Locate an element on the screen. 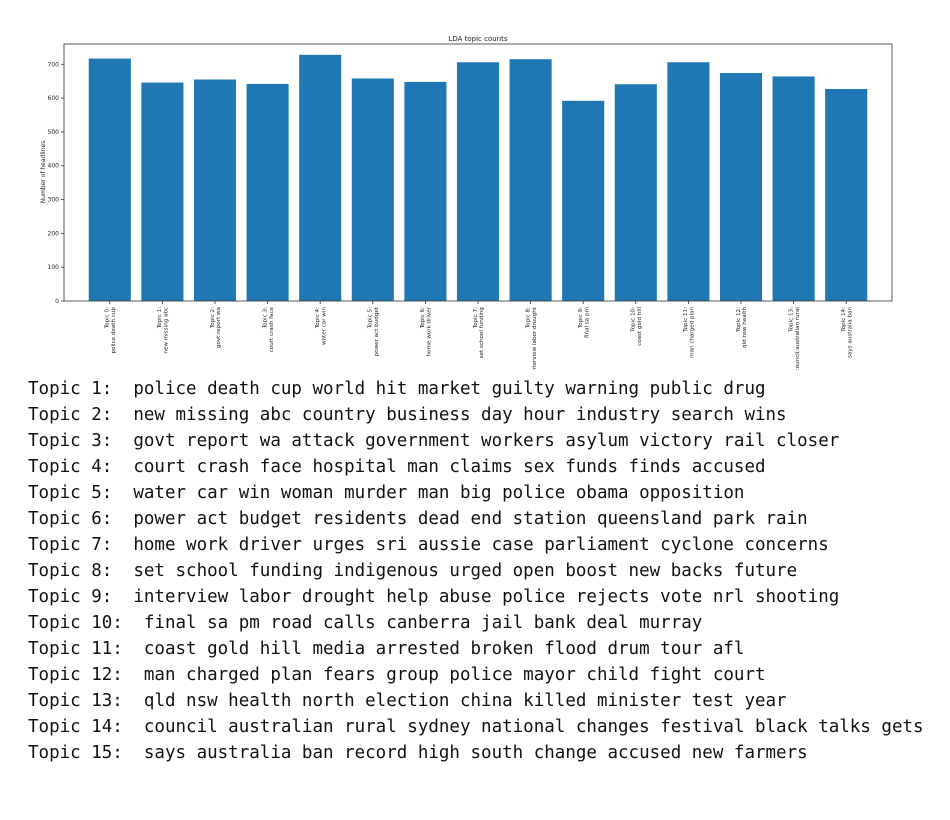  y-axis-label: Number of headlines is located at coordinates (43, 172).